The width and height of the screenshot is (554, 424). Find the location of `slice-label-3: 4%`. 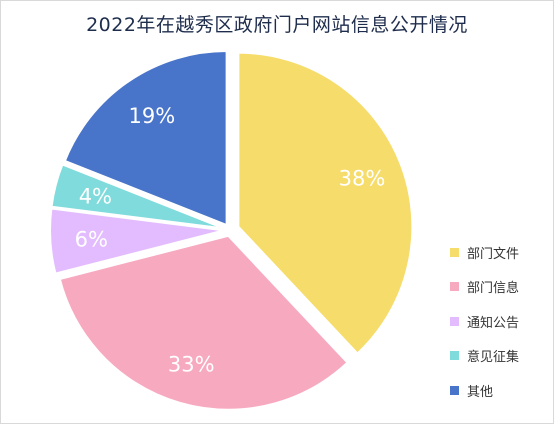

slice-label-3: 4% is located at coordinates (95, 196).